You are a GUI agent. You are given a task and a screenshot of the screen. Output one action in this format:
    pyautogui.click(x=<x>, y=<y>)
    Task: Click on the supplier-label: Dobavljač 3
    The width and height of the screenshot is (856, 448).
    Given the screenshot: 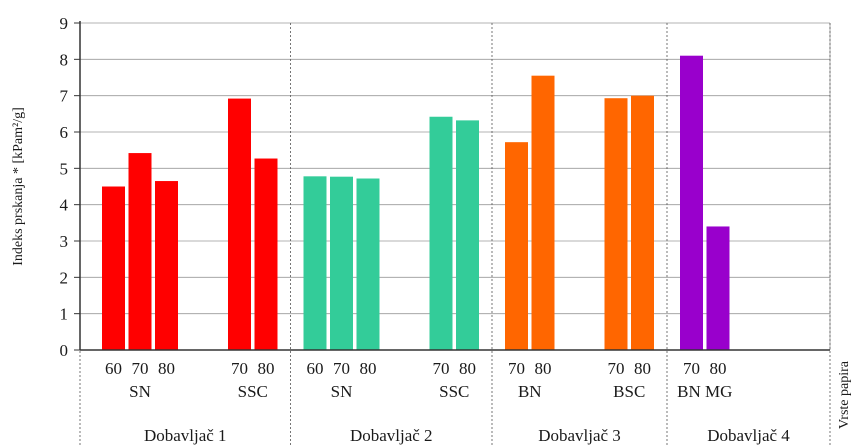 What is the action you would take?
    pyautogui.click(x=579, y=435)
    